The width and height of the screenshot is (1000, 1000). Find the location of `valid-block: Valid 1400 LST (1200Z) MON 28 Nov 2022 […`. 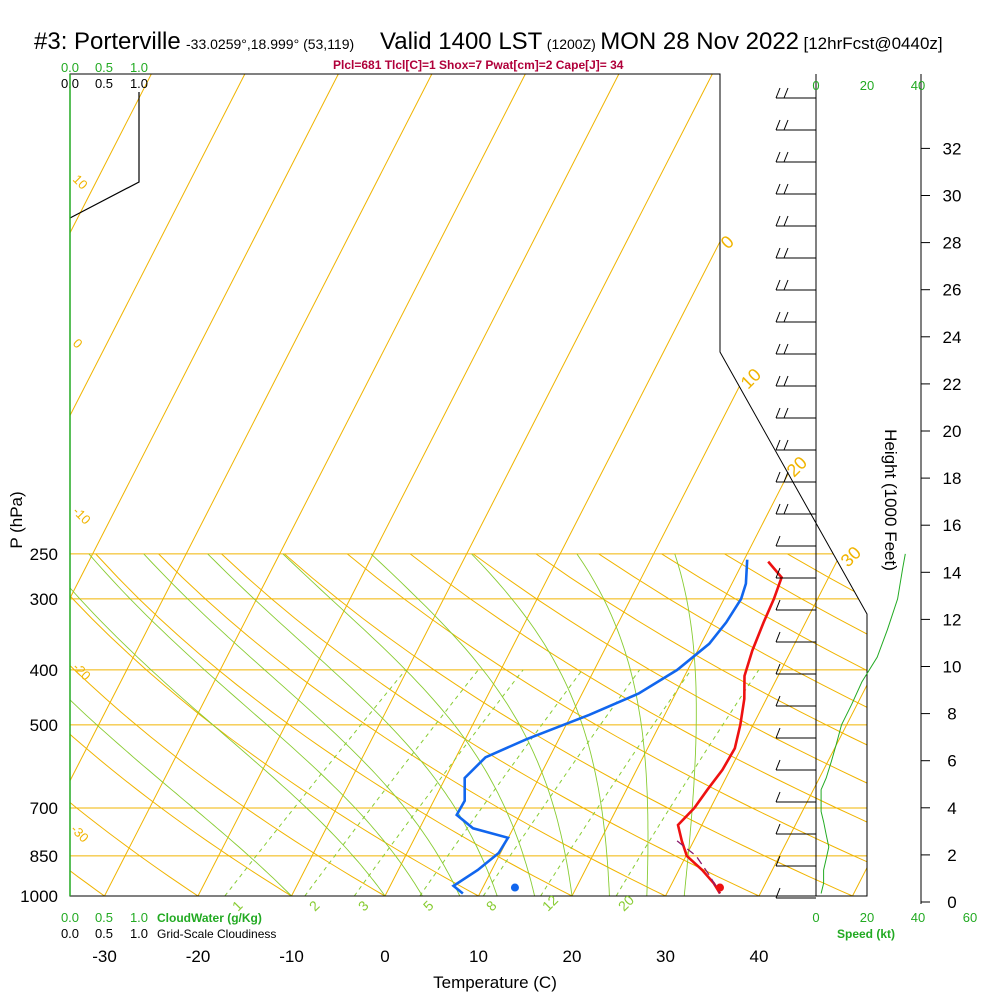

valid-block: Valid 1400 LST (1200Z) MON 28 Nov 2022 [… is located at coordinates (661, 42).